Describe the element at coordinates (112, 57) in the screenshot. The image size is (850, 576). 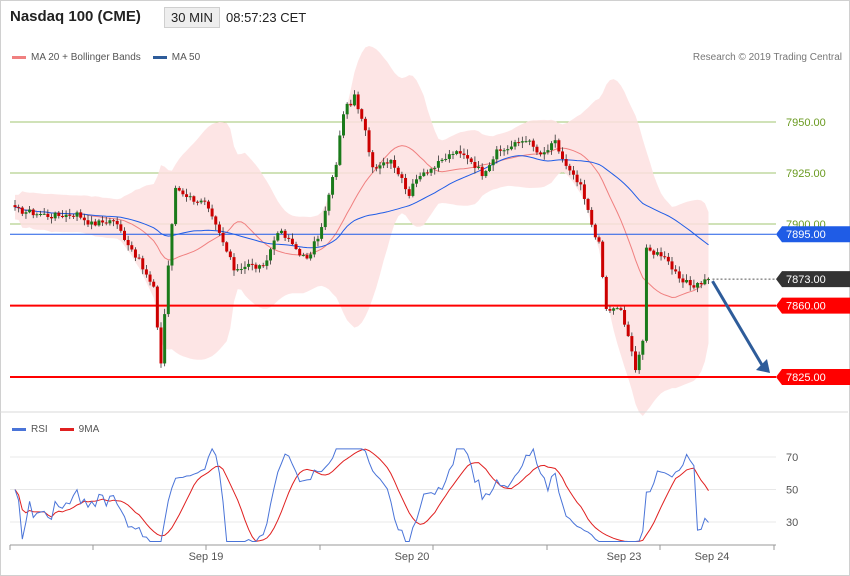
I see `main-legend: MA 20 + Bollinger Bands MA 50` at that location.